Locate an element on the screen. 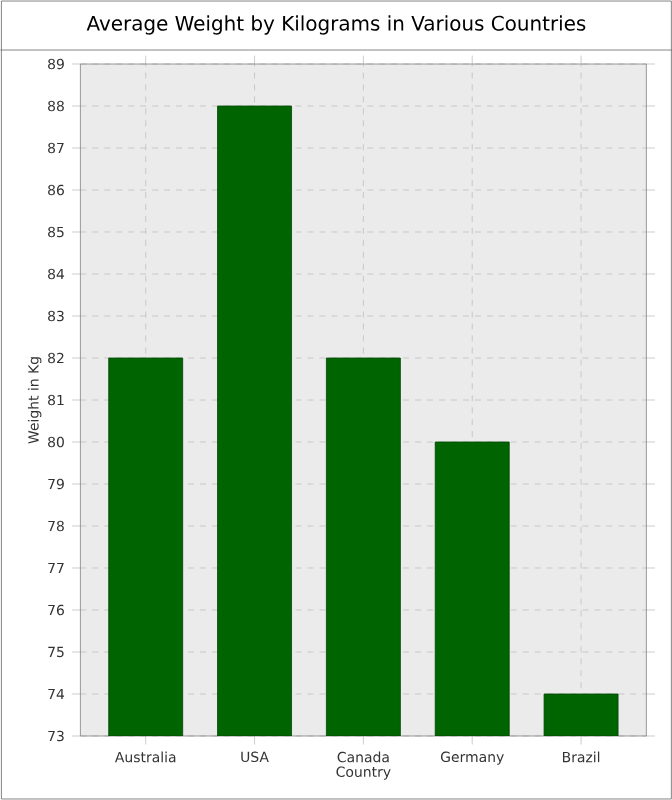 This screenshot has width=672, height=800. chart-title: Average Weight by Kilograms in Various Countries is located at coordinates (335, 25).